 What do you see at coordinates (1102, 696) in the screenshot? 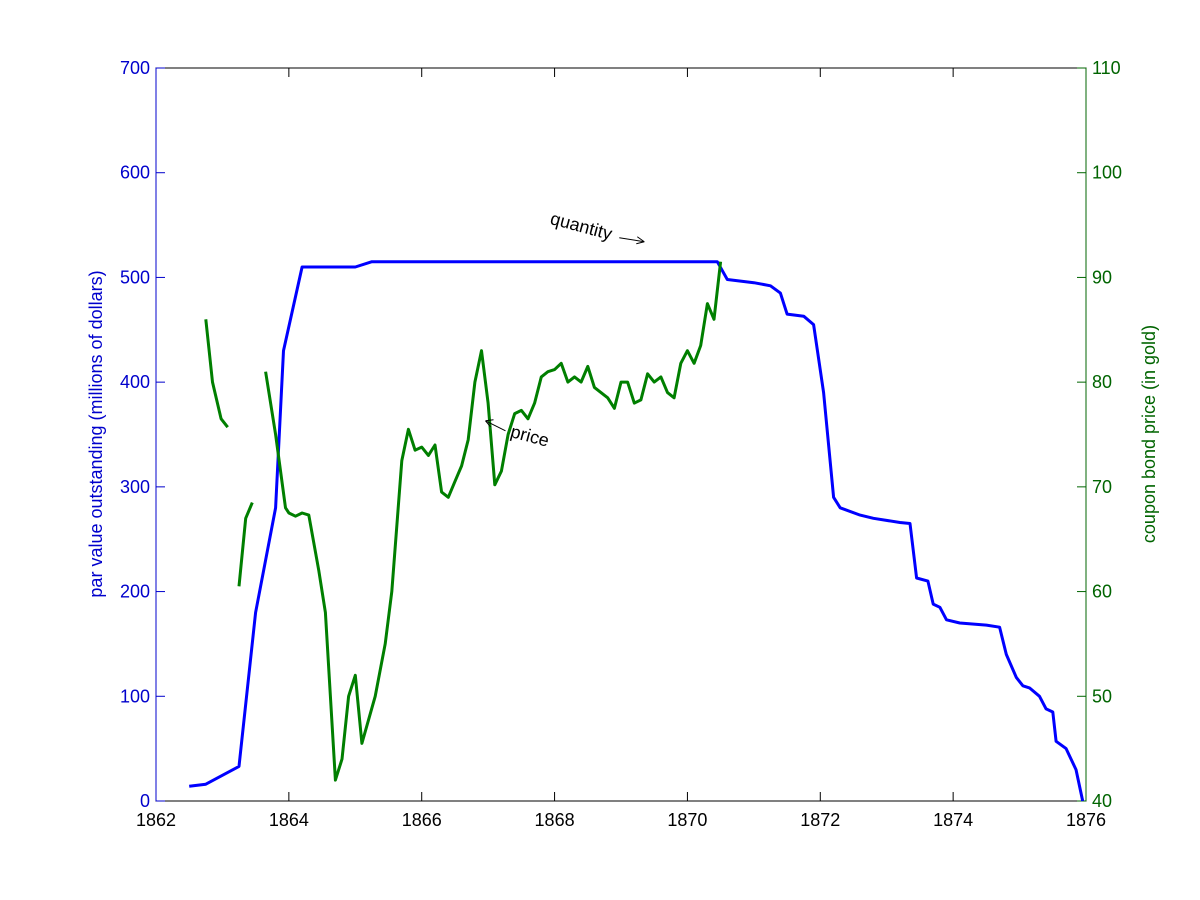
I see `right-y-tick-label: 50` at bounding box center [1102, 696].